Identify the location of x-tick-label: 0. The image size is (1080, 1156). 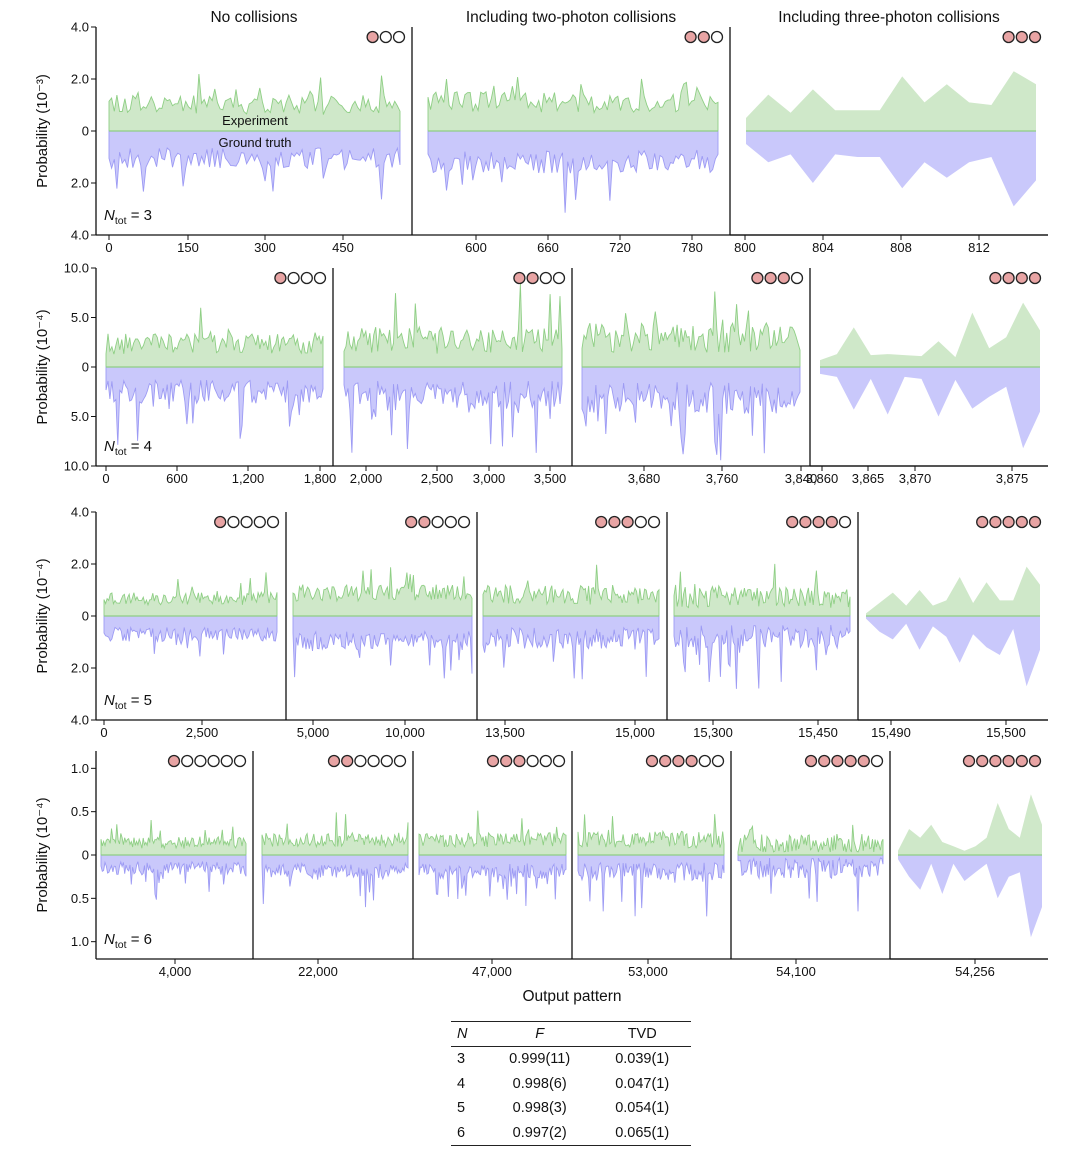
(108, 247).